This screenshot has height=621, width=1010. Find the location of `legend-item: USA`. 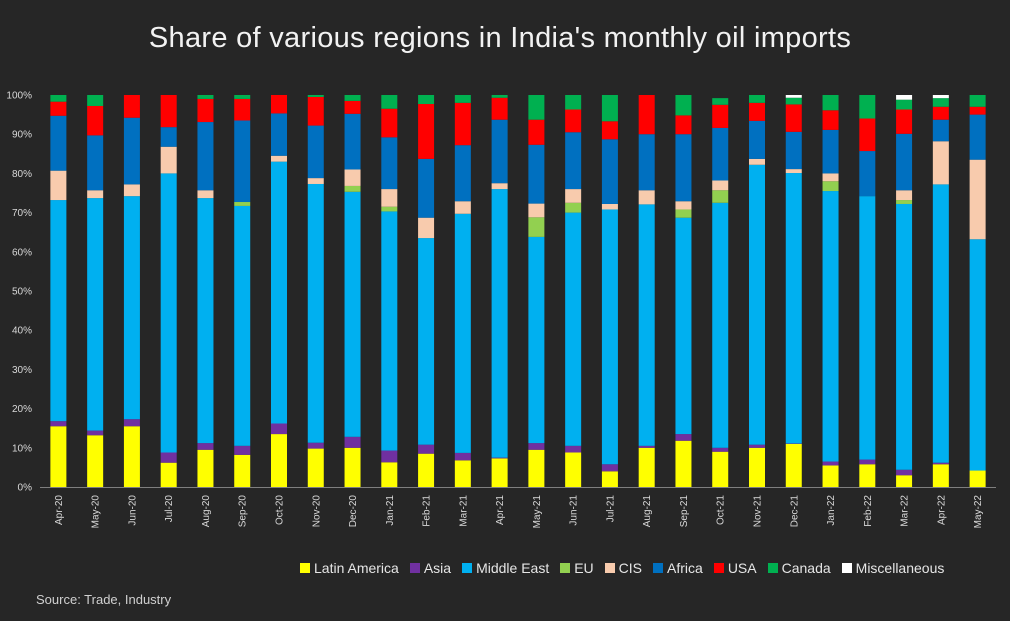

legend-item: USA is located at coordinates (735, 568).